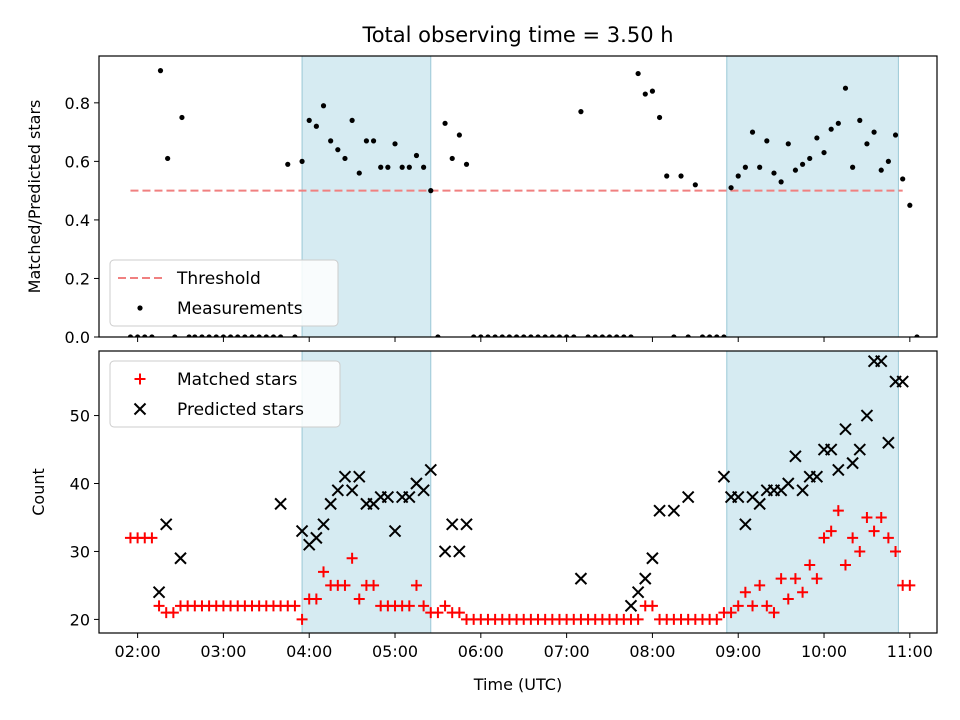 Image resolution: width=960 pixels, height=720 pixels. I want to click on y-tick-label: 50, so click(80, 416).